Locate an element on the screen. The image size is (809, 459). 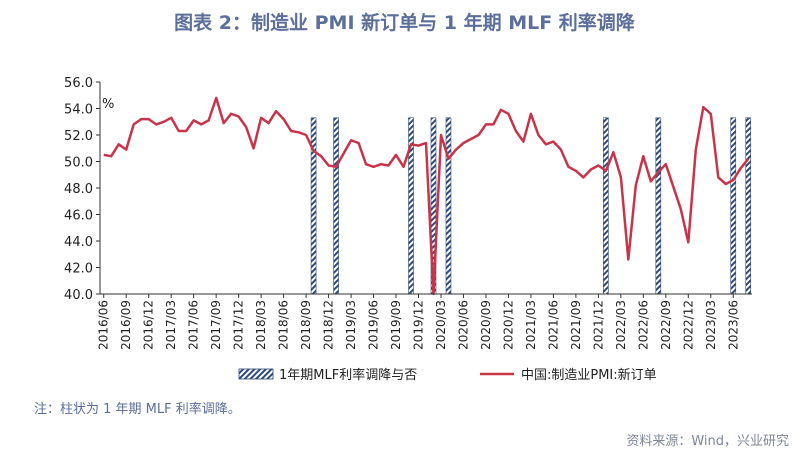
x-tick-label: 2021/06 is located at coordinates (553, 325).